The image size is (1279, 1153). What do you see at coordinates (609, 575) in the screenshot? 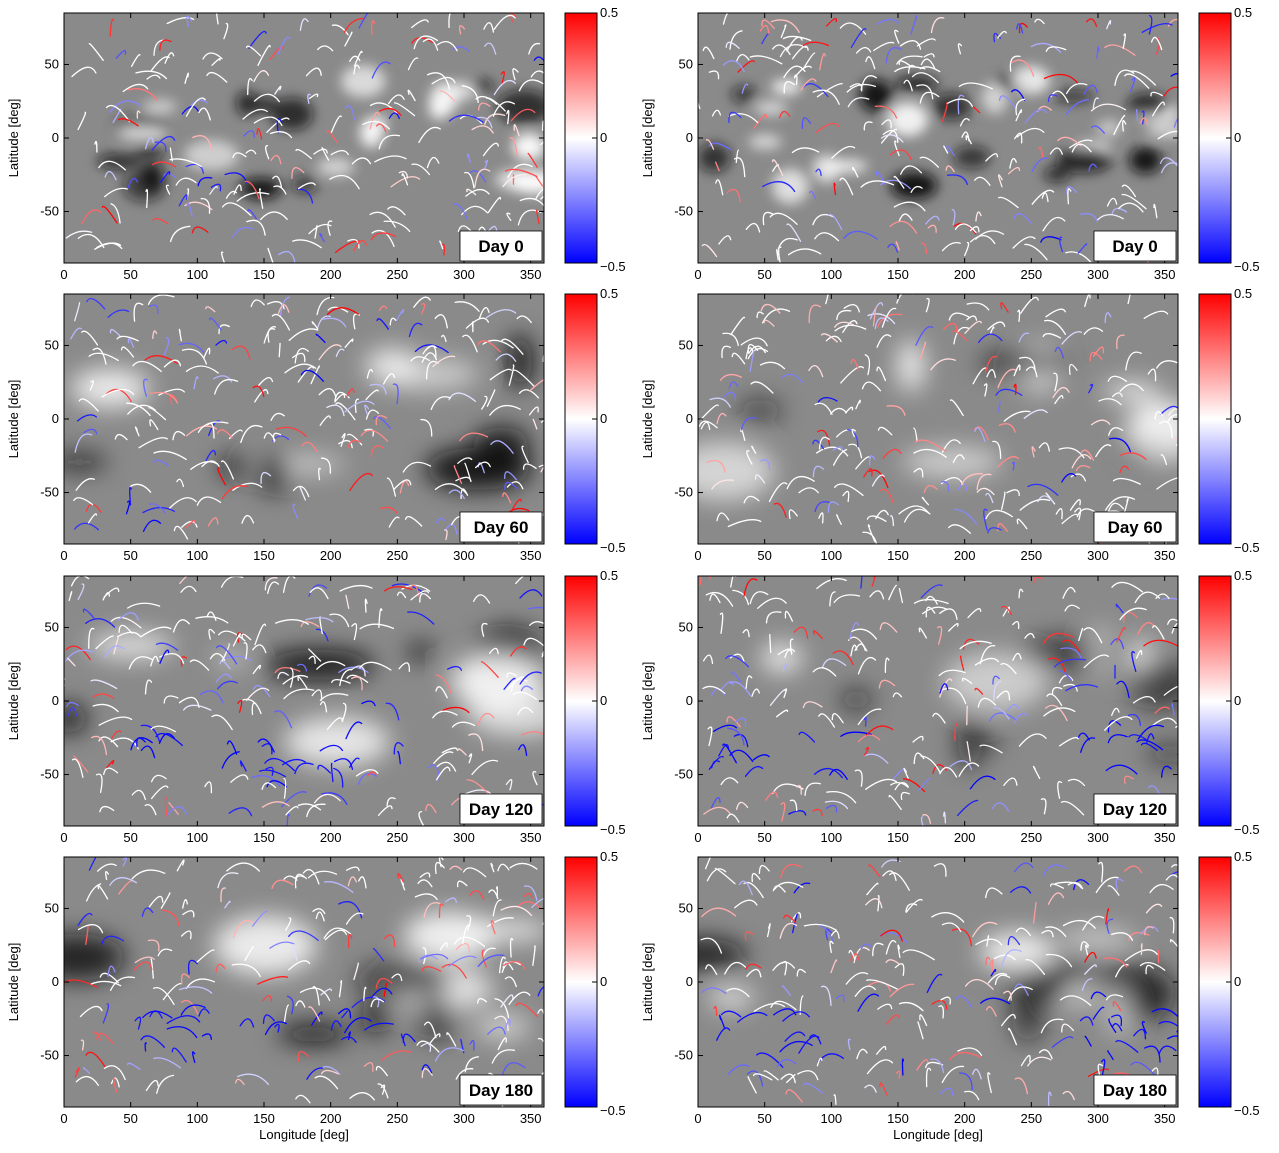
I see `colorbar-tick-label: 0.5` at bounding box center [609, 575].